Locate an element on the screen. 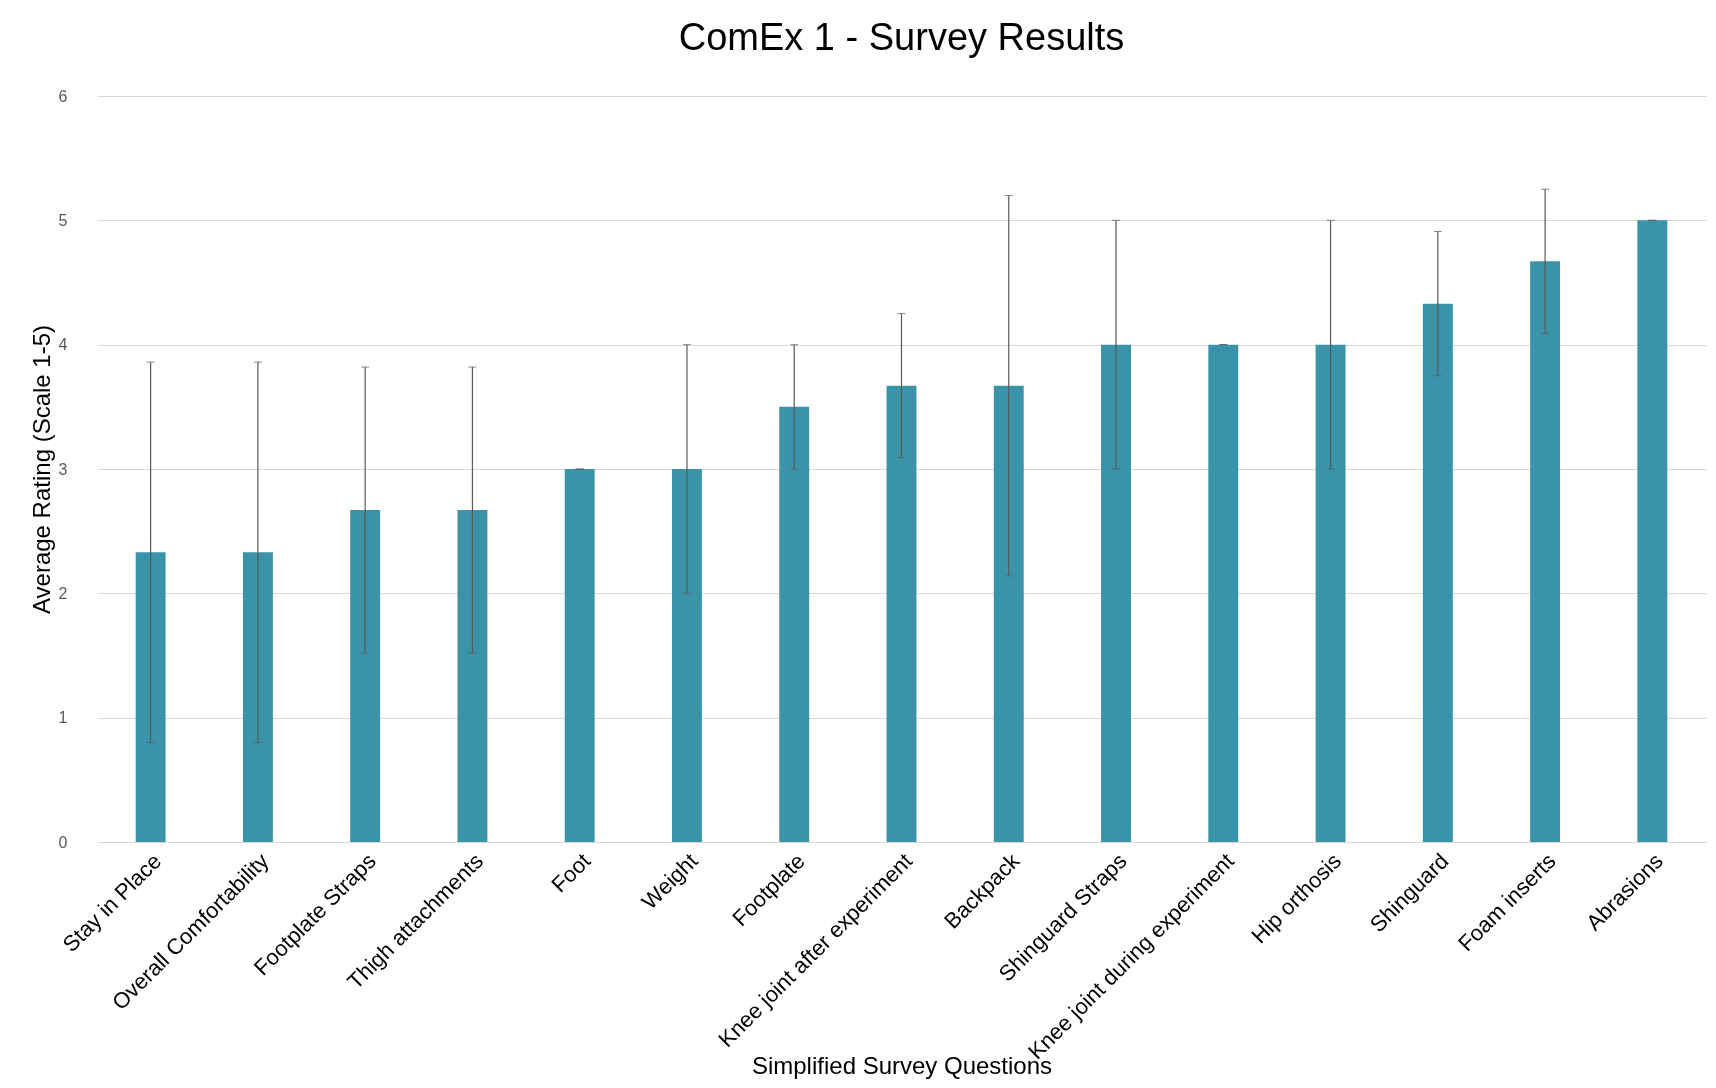 The width and height of the screenshot is (1716, 1088). y-tick-label: 2 is located at coordinates (63, 593).